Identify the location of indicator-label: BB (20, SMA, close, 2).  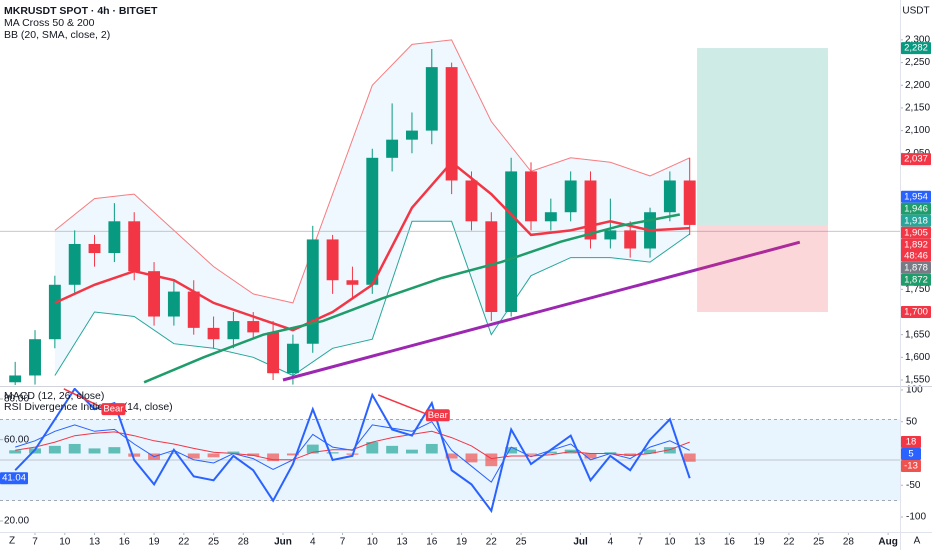
(57, 35).